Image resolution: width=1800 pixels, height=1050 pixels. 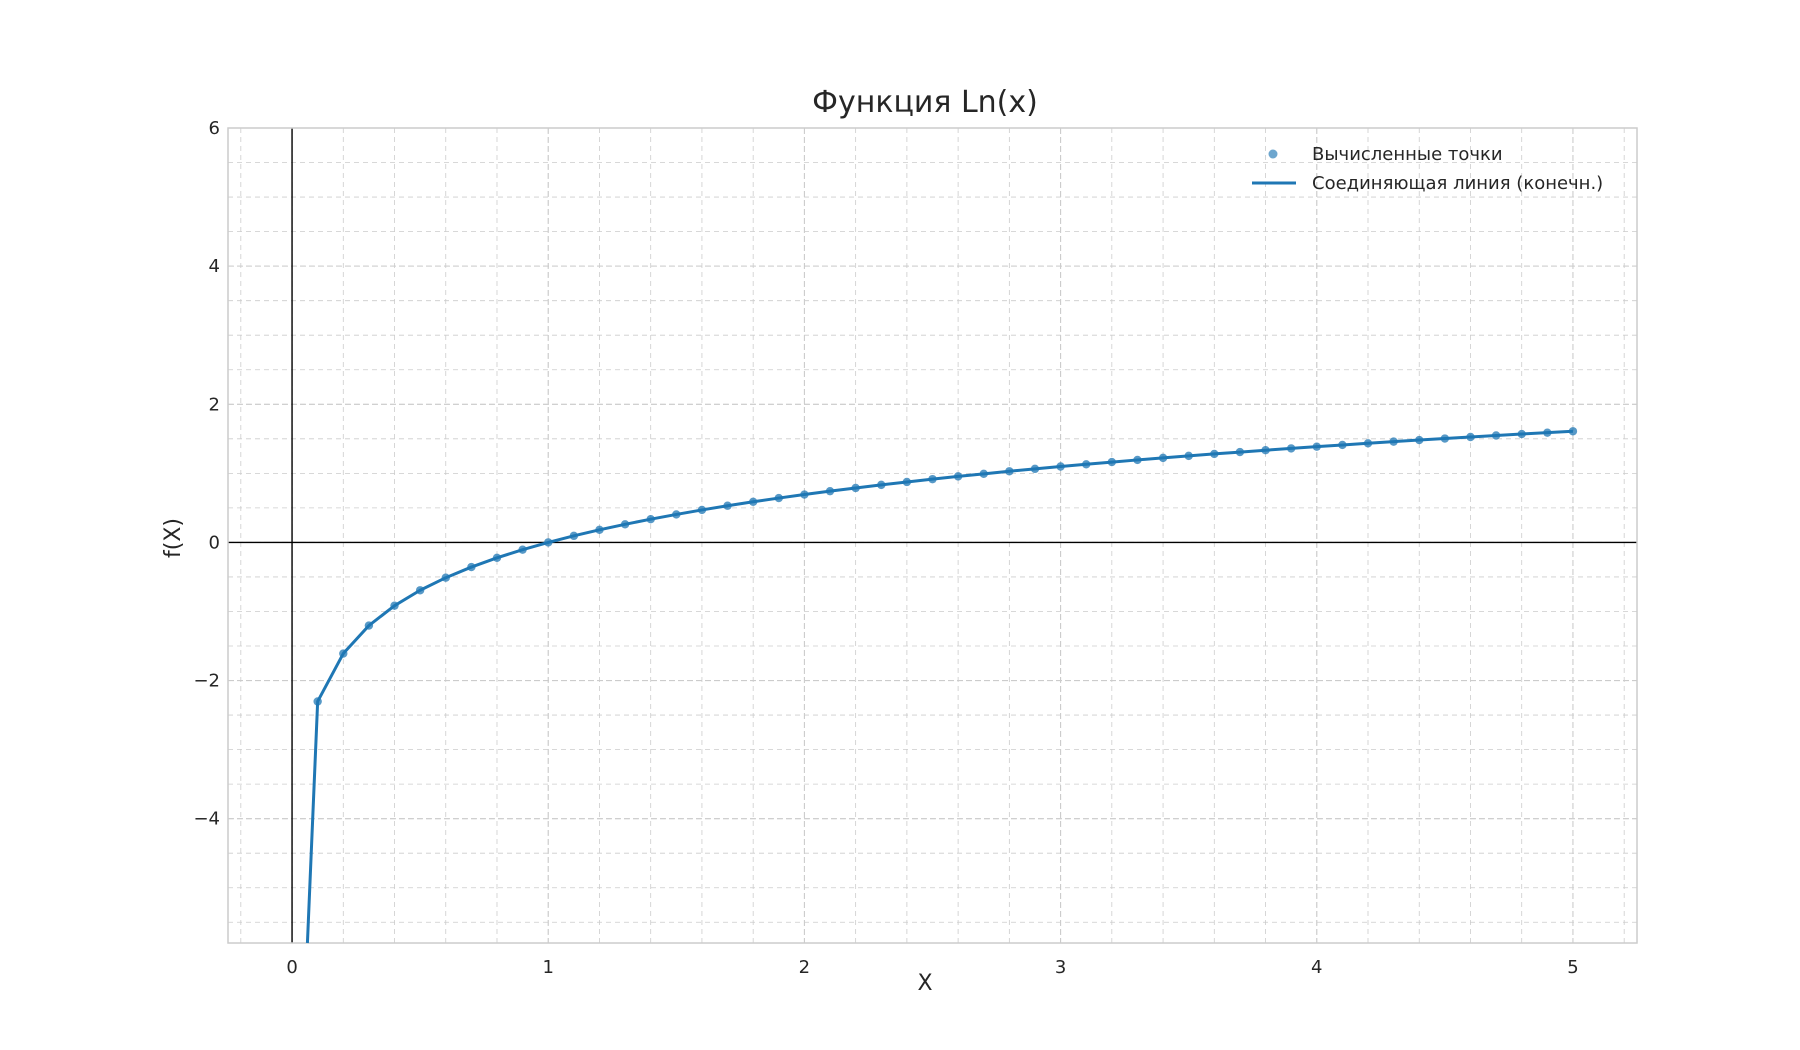 I want to click on y-axis-label: f(X), so click(x=173, y=538).